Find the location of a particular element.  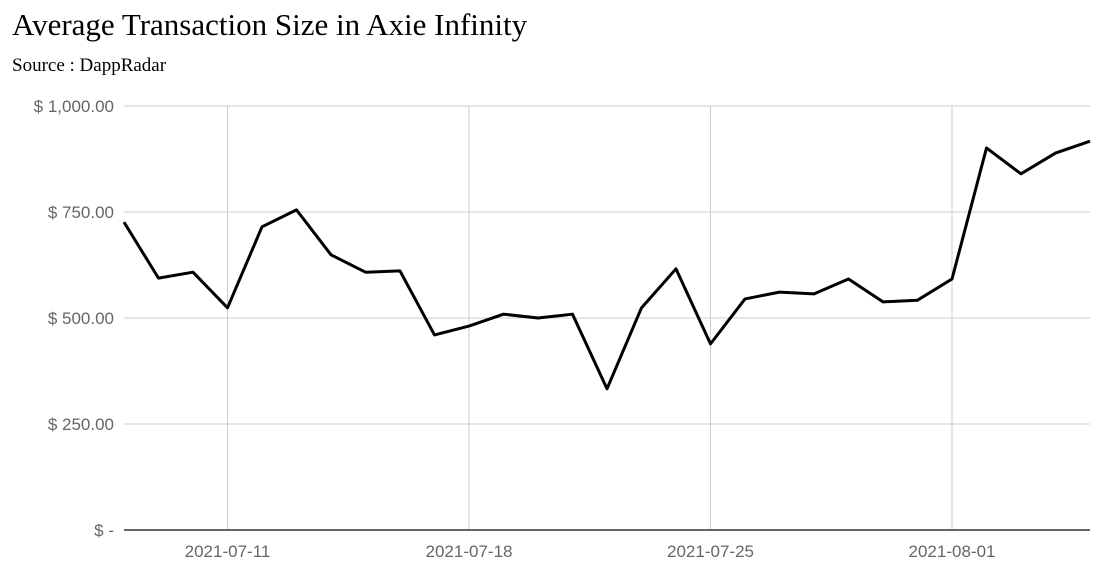

y-tick-label: $ 250.00 is located at coordinates (81, 424).